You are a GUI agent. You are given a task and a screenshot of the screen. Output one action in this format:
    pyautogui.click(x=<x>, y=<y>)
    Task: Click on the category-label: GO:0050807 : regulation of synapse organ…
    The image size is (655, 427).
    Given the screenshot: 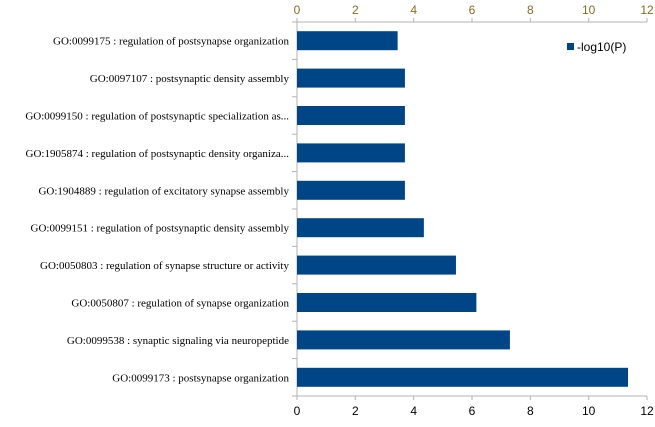 What is the action you would take?
    pyautogui.click(x=180, y=304)
    